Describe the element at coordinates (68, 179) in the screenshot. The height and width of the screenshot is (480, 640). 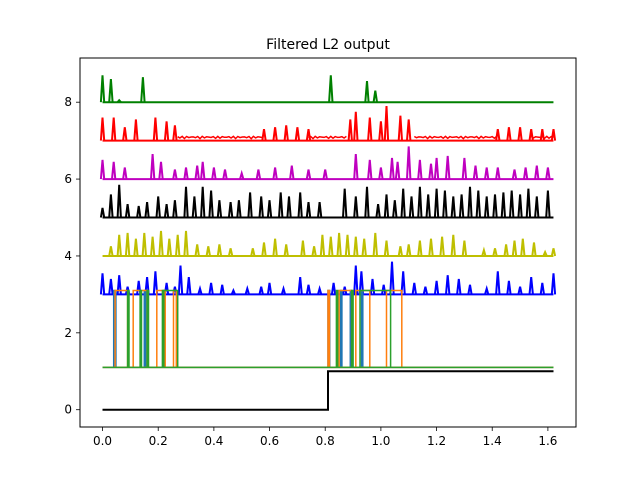
I see `y-tick-label: 6` at that location.